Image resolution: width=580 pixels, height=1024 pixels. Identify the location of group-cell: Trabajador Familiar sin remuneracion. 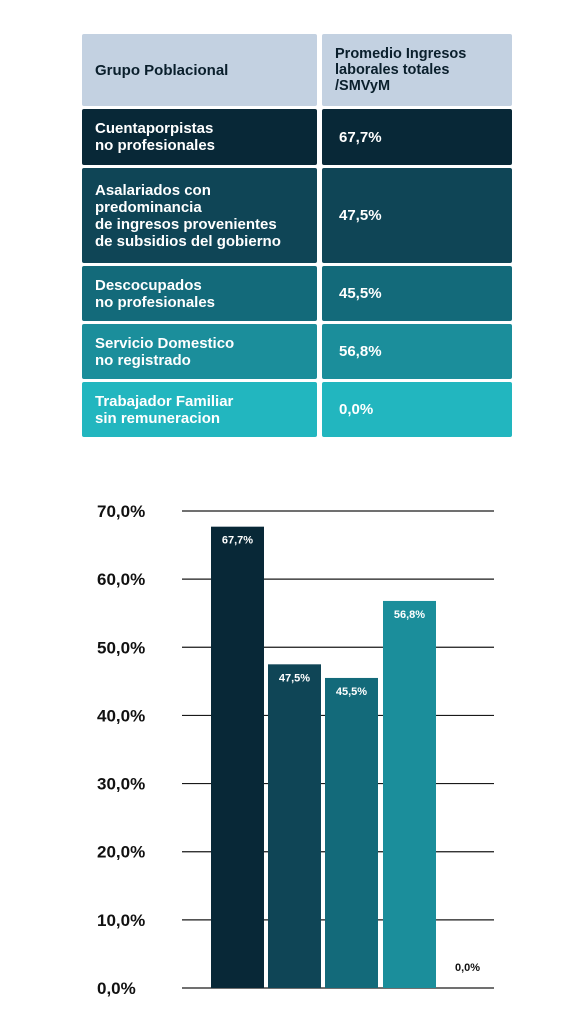
(199, 409).